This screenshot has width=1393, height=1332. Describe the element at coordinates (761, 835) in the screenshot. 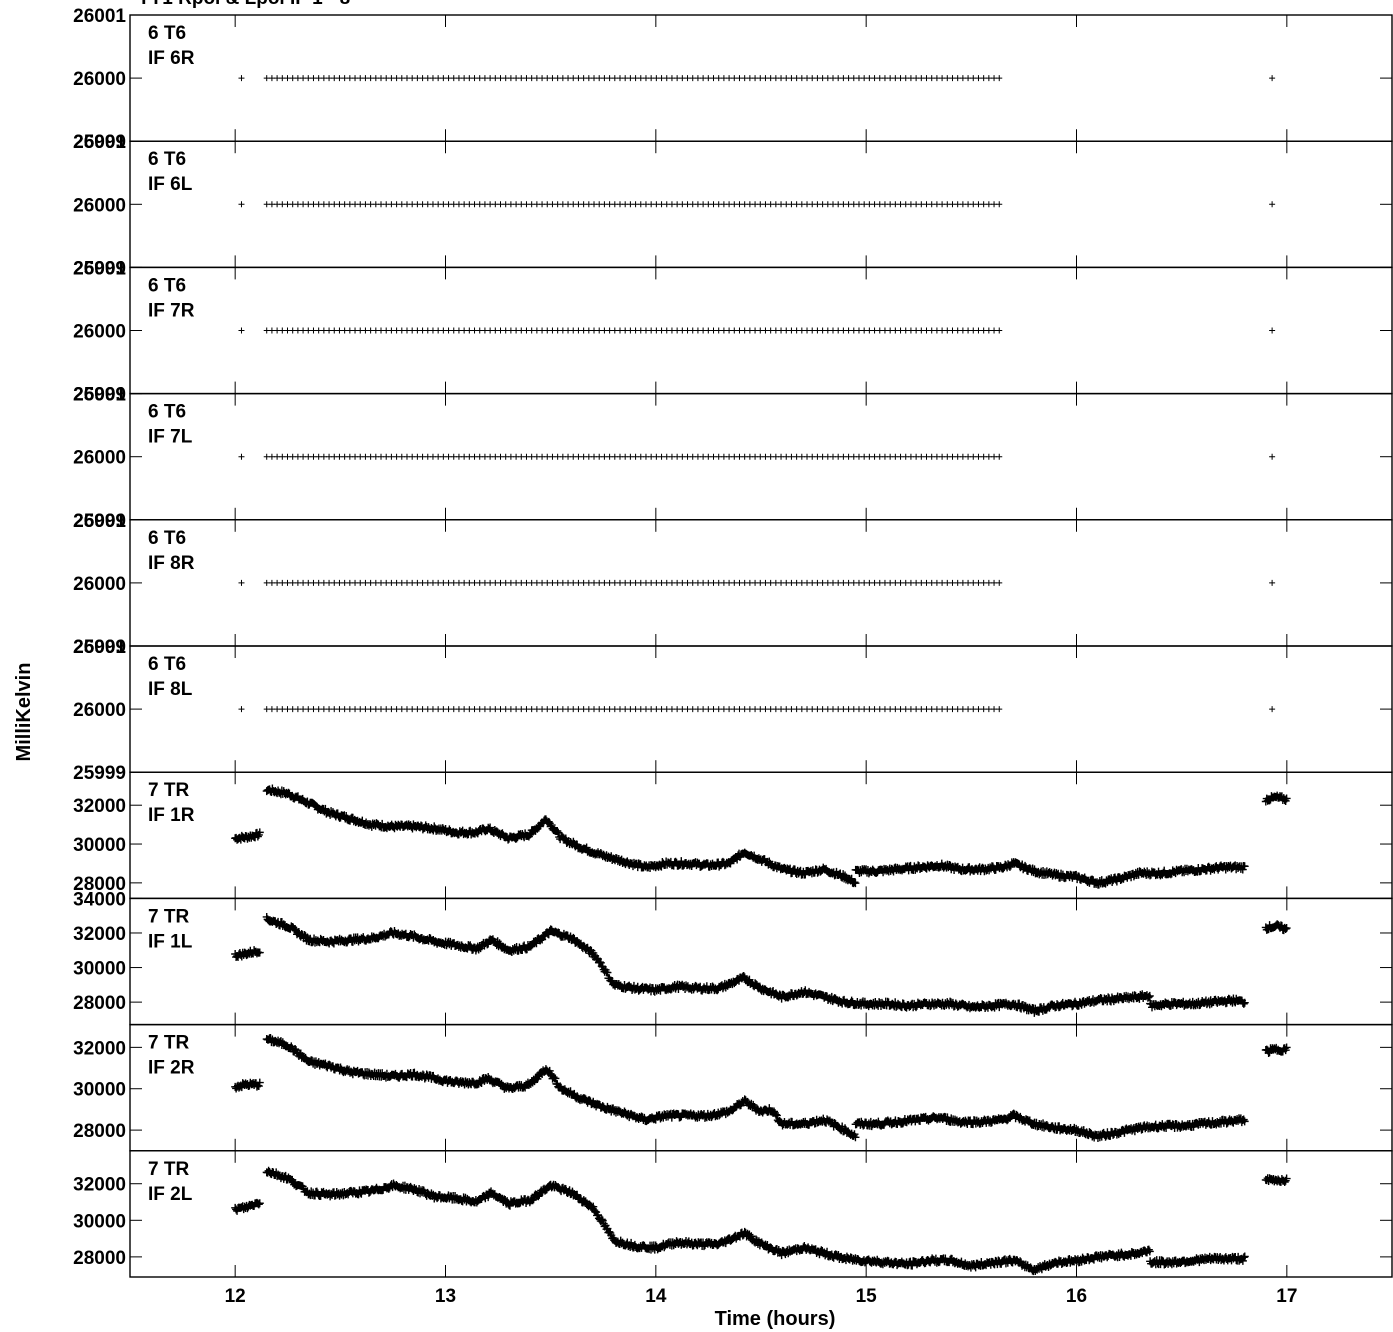

I see `panel-frame` at that location.